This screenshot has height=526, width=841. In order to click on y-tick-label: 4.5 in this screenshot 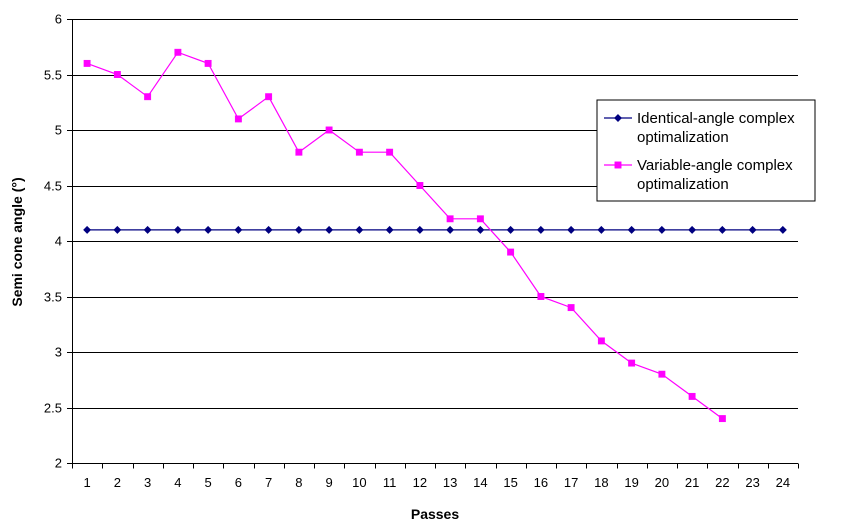, I will do `click(53, 186)`.